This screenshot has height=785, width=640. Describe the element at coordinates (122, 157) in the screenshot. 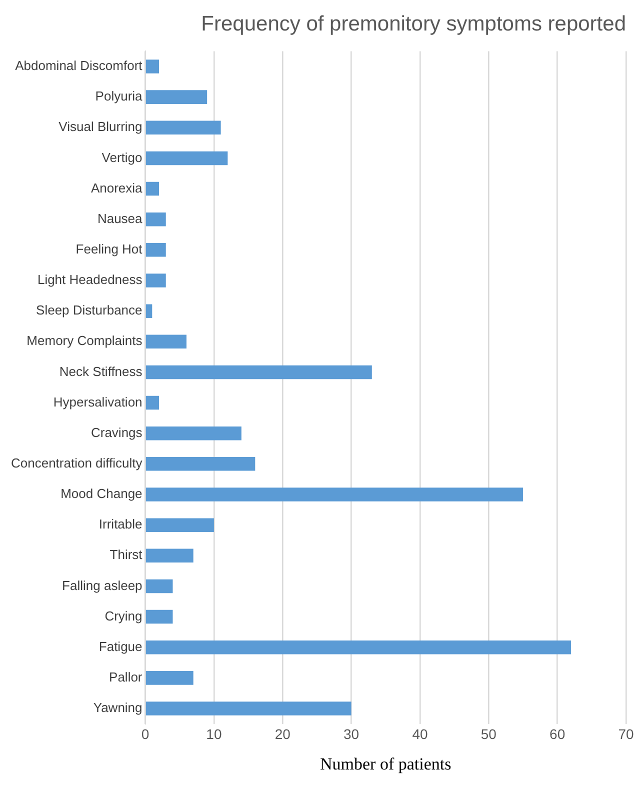

I see `y-tick-label: Vertigo` at that location.